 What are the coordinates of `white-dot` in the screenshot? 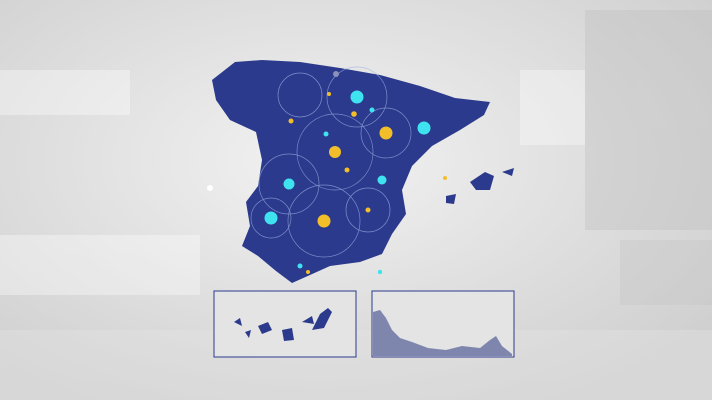 It's located at (210, 188).